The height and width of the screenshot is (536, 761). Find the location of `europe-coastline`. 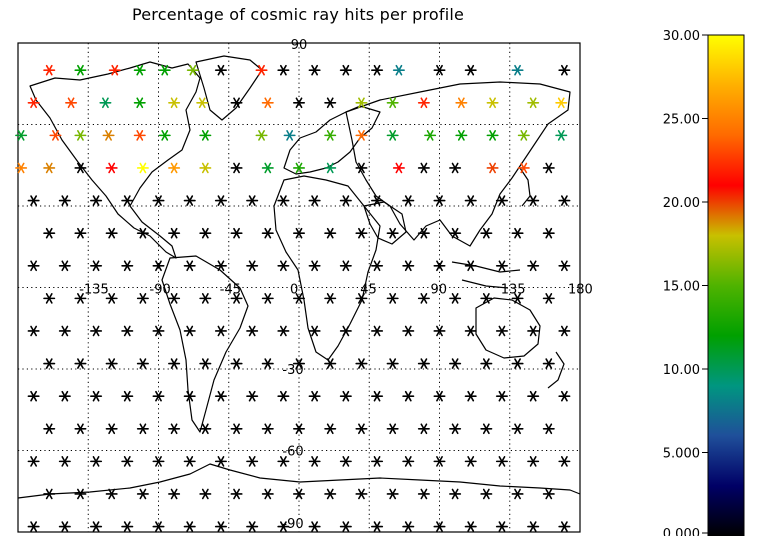

europe-coastline is located at coordinates (332, 140).